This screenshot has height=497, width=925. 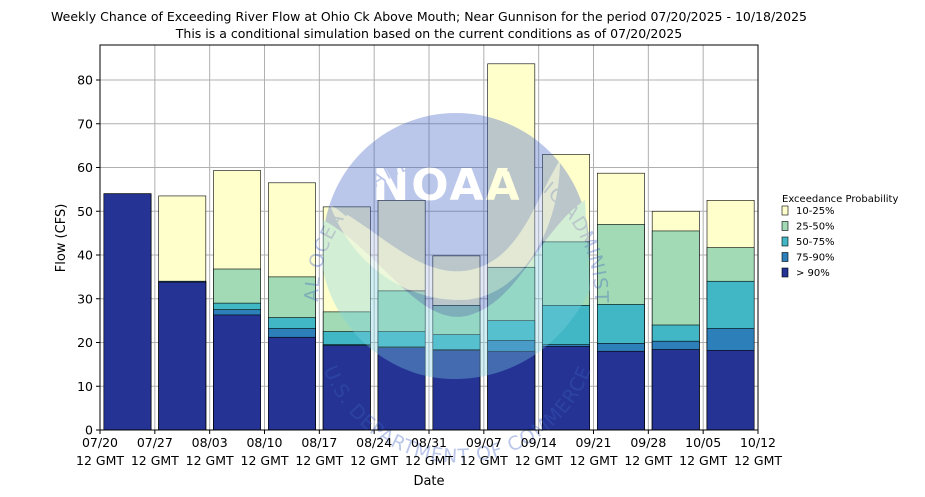 What do you see at coordinates (155, 442) in the screenshot?
I see `x-tick-label-date: 07/27` at bounding box center [155, 442].